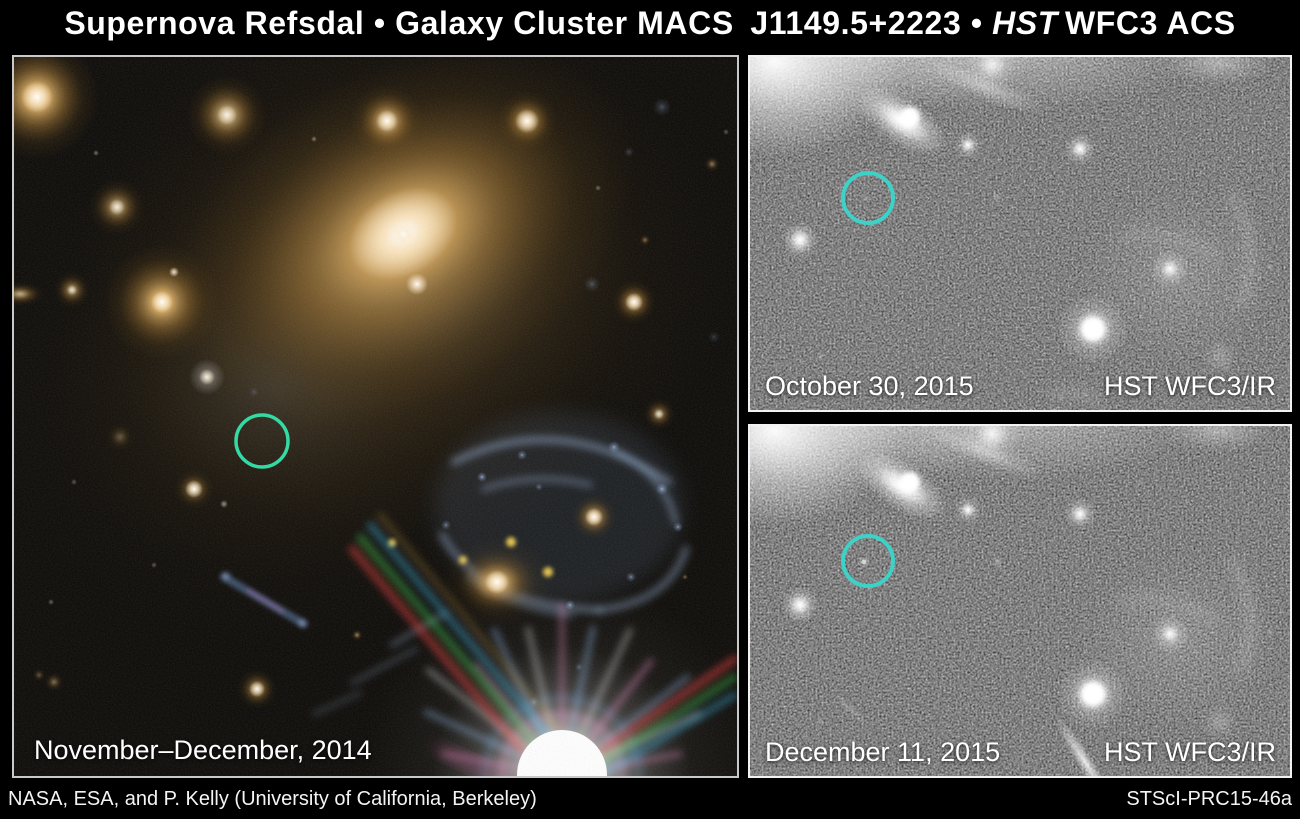  What do you see at coordinates (869, 386) in the screenshot?
I see `observation-date-label: October 30, 2015` at bounding box center [869, 386].